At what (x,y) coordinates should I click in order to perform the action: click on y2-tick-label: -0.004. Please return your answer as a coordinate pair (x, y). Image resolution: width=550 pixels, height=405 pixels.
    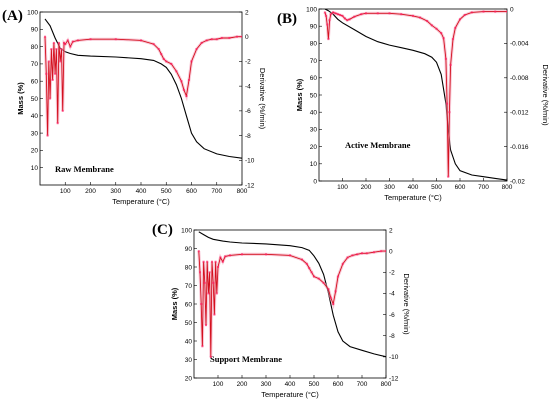
    Looking at the image, I should click on (519, 44).